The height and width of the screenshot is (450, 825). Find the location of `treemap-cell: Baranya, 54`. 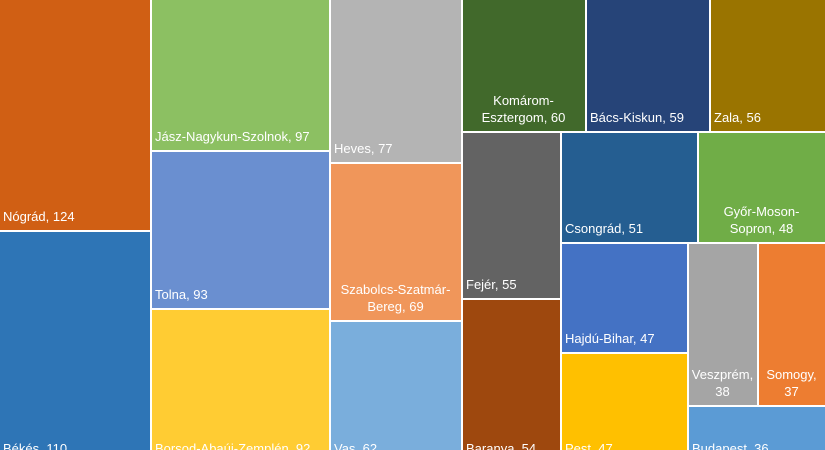

treemap-cell: Baranya, 54 is located at coordinates (511, 375).